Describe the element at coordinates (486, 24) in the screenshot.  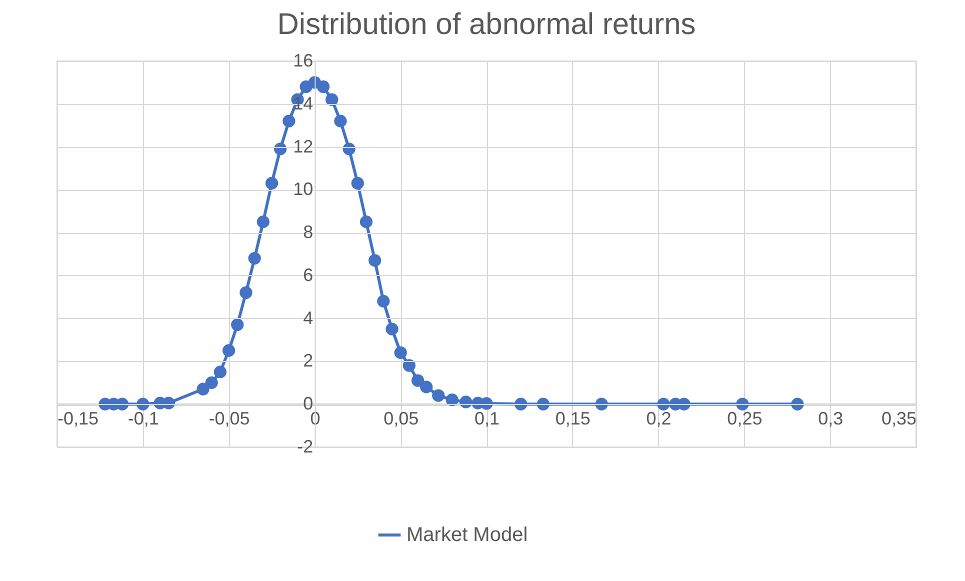
I see `chart-title: Distribution of abnormal returns` at that location.